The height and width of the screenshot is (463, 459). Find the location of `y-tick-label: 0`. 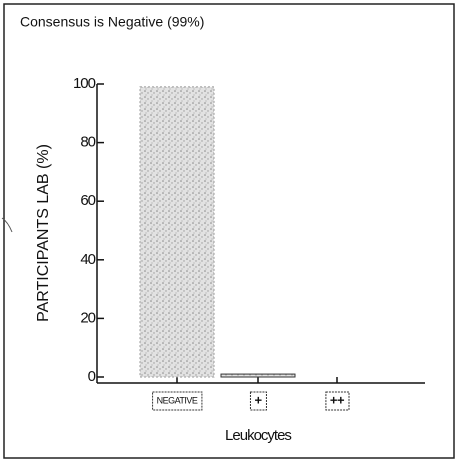

y-tick-label: 0 is located at coordinates (92, 376).